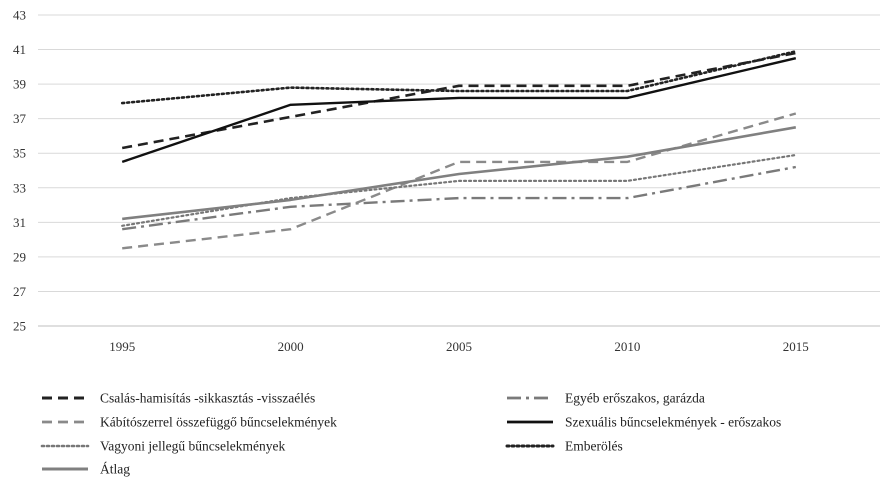 Image resolution: width=888 pixels, height=481 pixels. What do you see at coordinates (20, 171) in the screenshot?
I see `y-axis-tick-labels: 25 27 29 31 33 35 37 39 41 43` at bounding box center [20, 171].